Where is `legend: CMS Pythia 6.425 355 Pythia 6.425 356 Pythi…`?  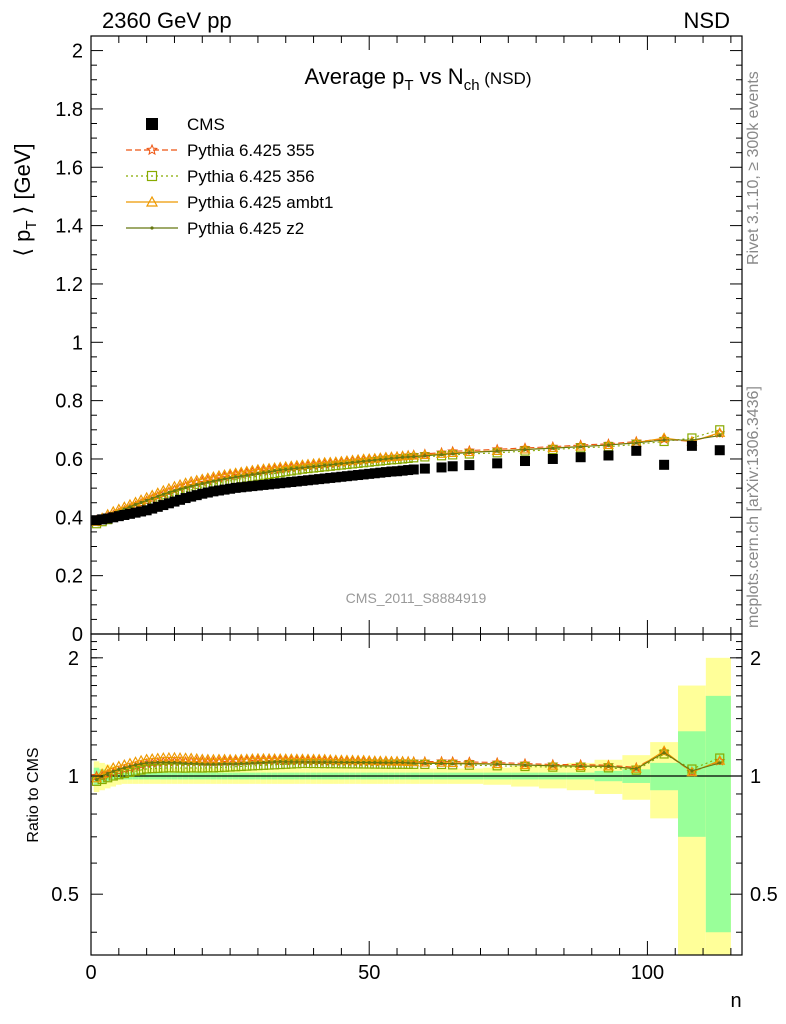 legend: CMS Pythia 6.425 355 Pythia 6.425 356 Pythi… is located at coordinates (229, 176).